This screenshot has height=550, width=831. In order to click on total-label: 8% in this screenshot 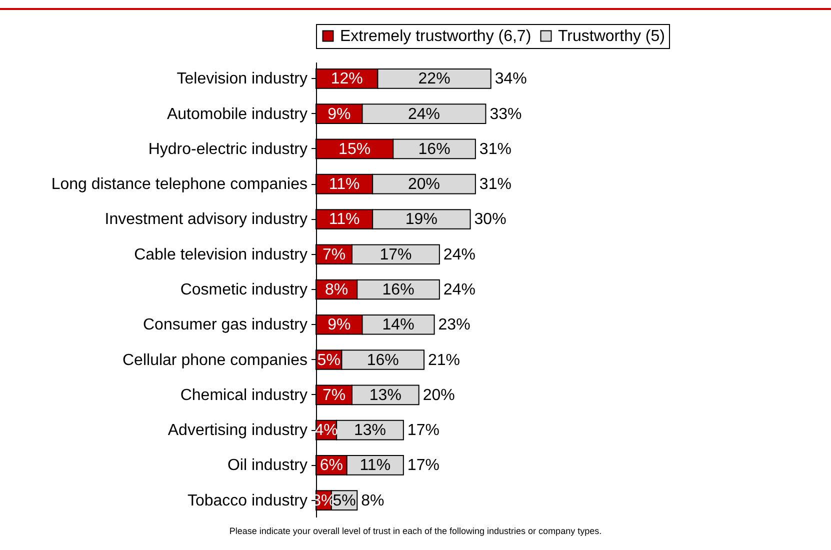, I will do `click(372, 501)`.